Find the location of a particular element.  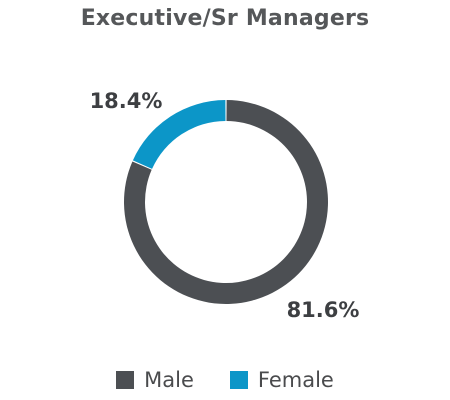

legend: Male Female is located at coordinates (225, 380).